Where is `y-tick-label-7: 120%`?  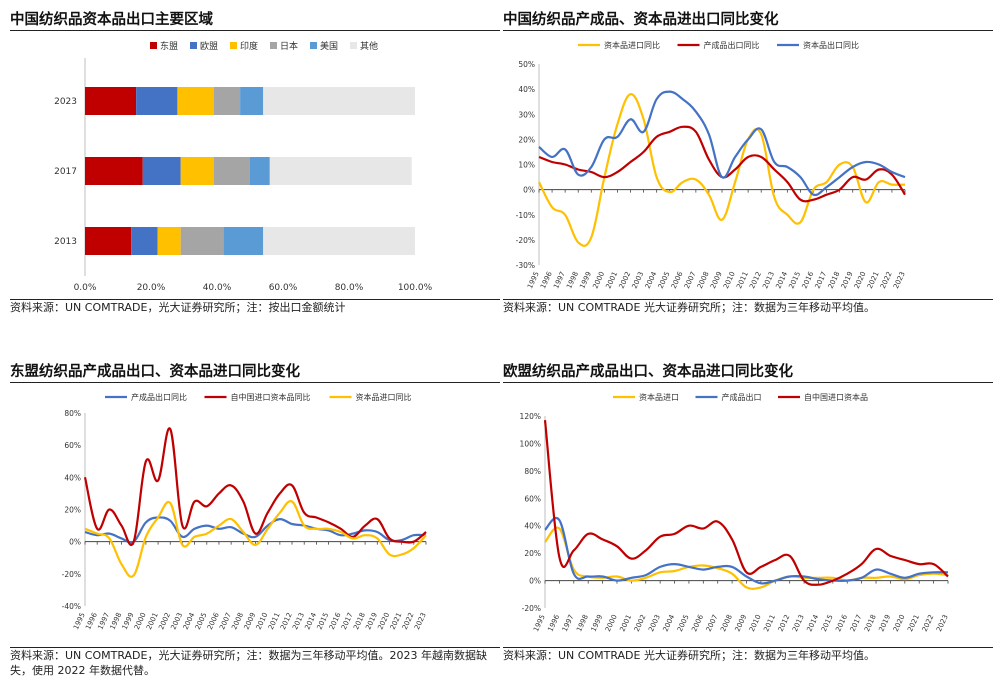
y-tick-label-7: 120% is located at coordinates (530, 416).